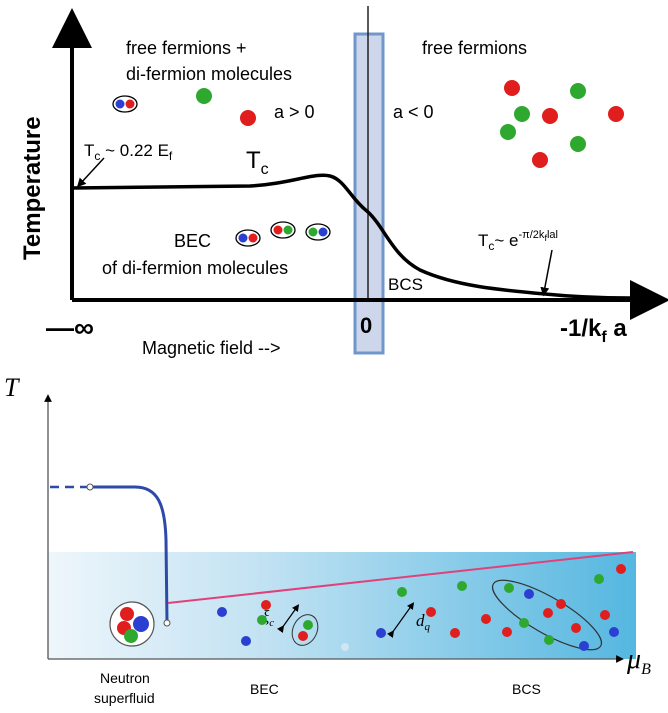  Describe the element at coordinates (366, 325) in the screenshot. I see `x-zero-label: 0` at that location.